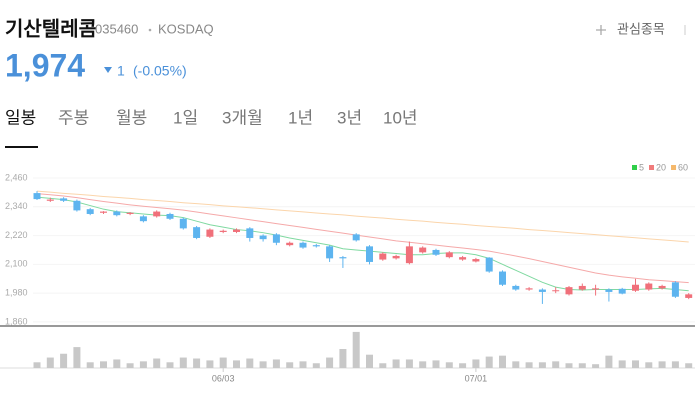 This screenshot has height=400, width=700. I want to click on y-tick-label: 2,220, so click(16, 235).